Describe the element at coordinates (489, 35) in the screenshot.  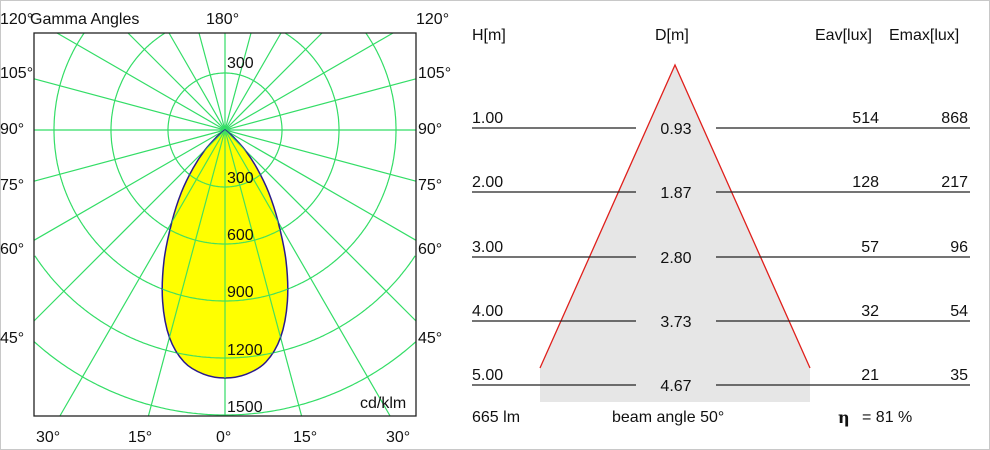
I see `header-height: H[m]` at that location.